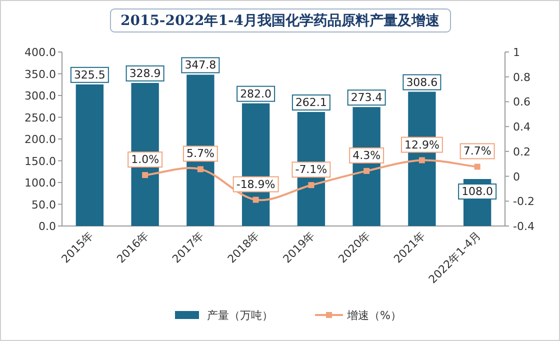 The image size is (560, 341). What do you see at coordinates (374, 315) in the screenshot?
I see `legend-label: 增速（%）` at bounding box center [374, 315].